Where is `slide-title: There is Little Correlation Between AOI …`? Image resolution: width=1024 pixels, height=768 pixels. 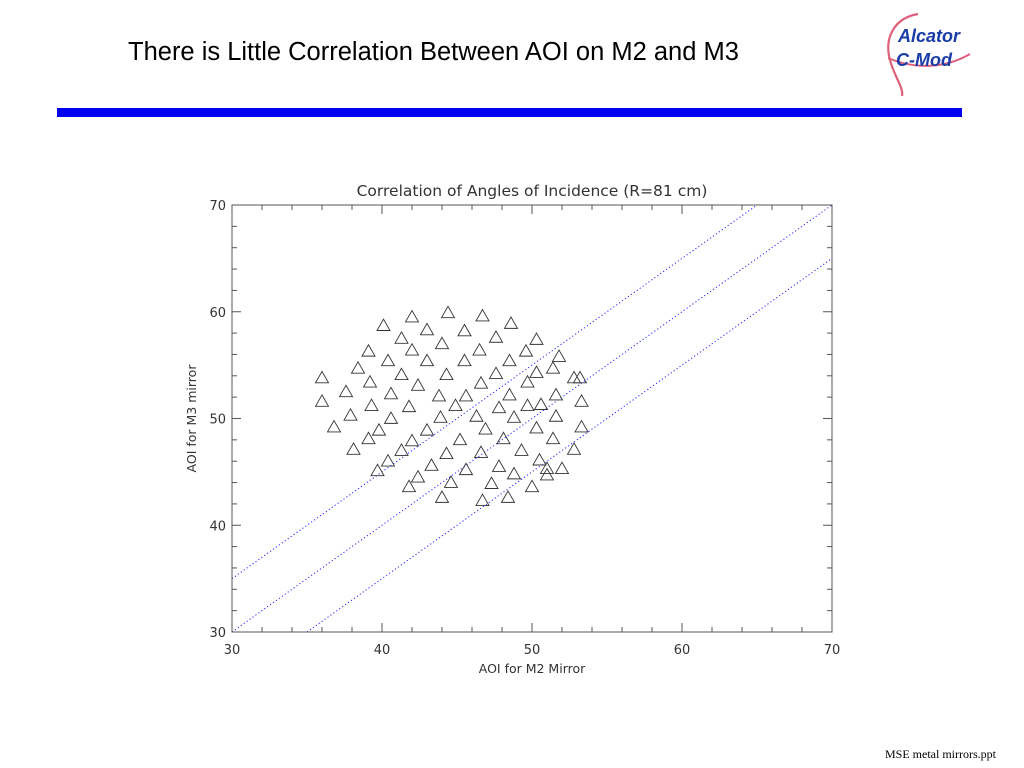 slide-title: There is Little Correlation Between AOI … is located at coordinates (433, 52).